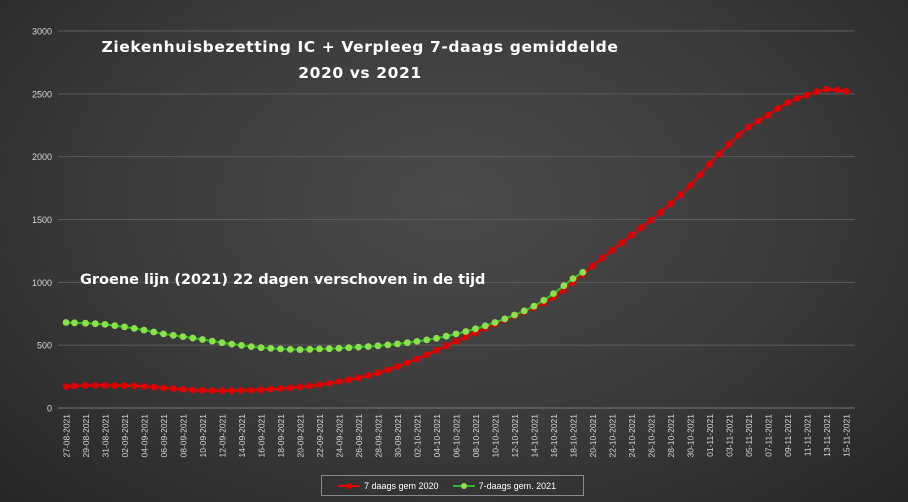 The height and width of the screenshot is (502, 908). Describe the element at coordinates (710, 435) in the screenshot. I see `x-tick-label: 01-11-2021` at that location.